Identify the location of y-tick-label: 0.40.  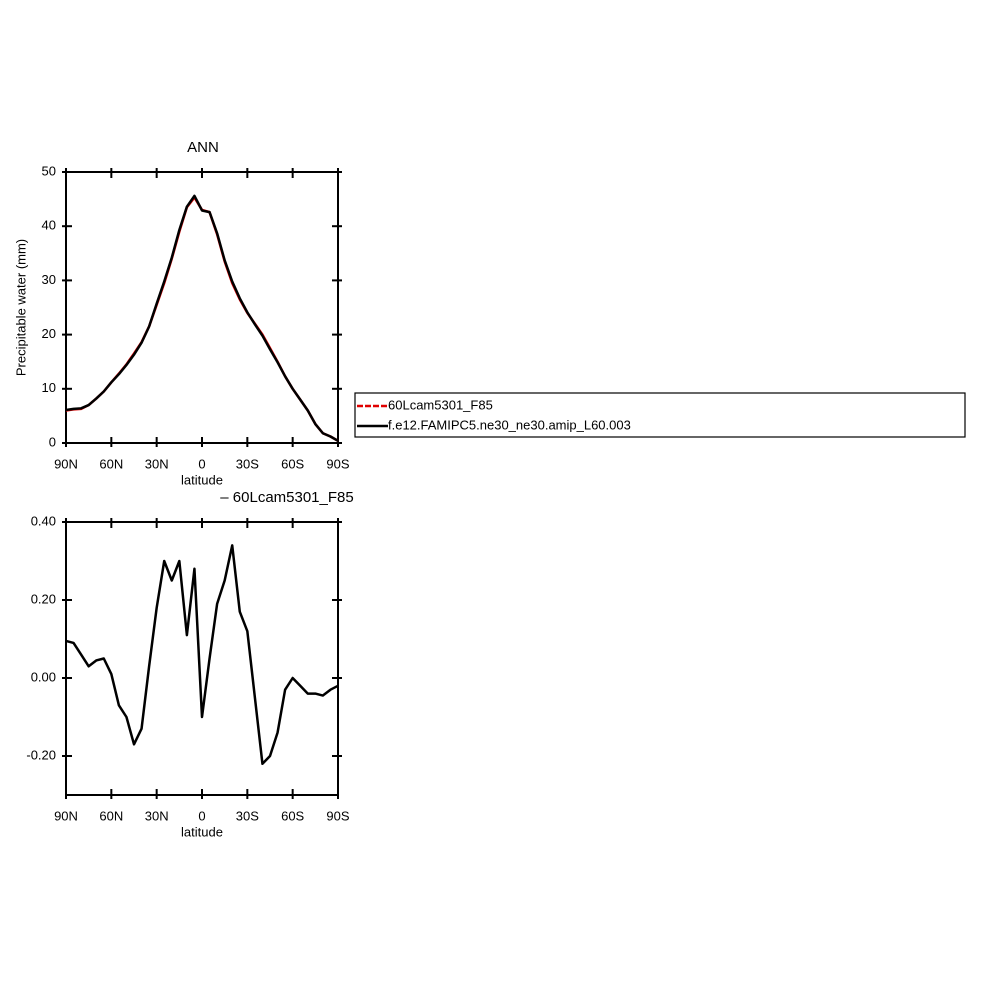
(43, 520).